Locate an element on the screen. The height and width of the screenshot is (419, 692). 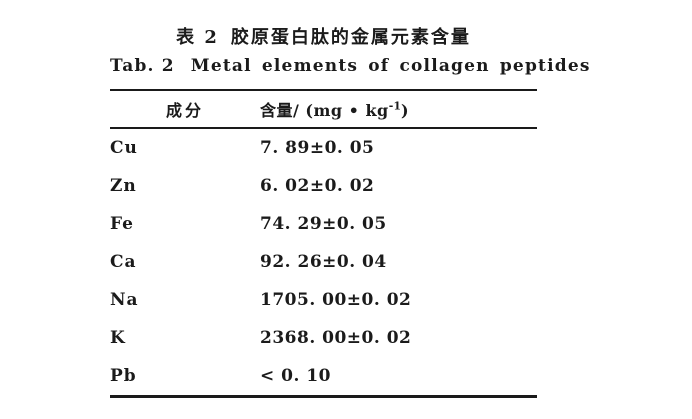
table-row: K 2368. 00±0. 02 is located at coordinates (323, 338).